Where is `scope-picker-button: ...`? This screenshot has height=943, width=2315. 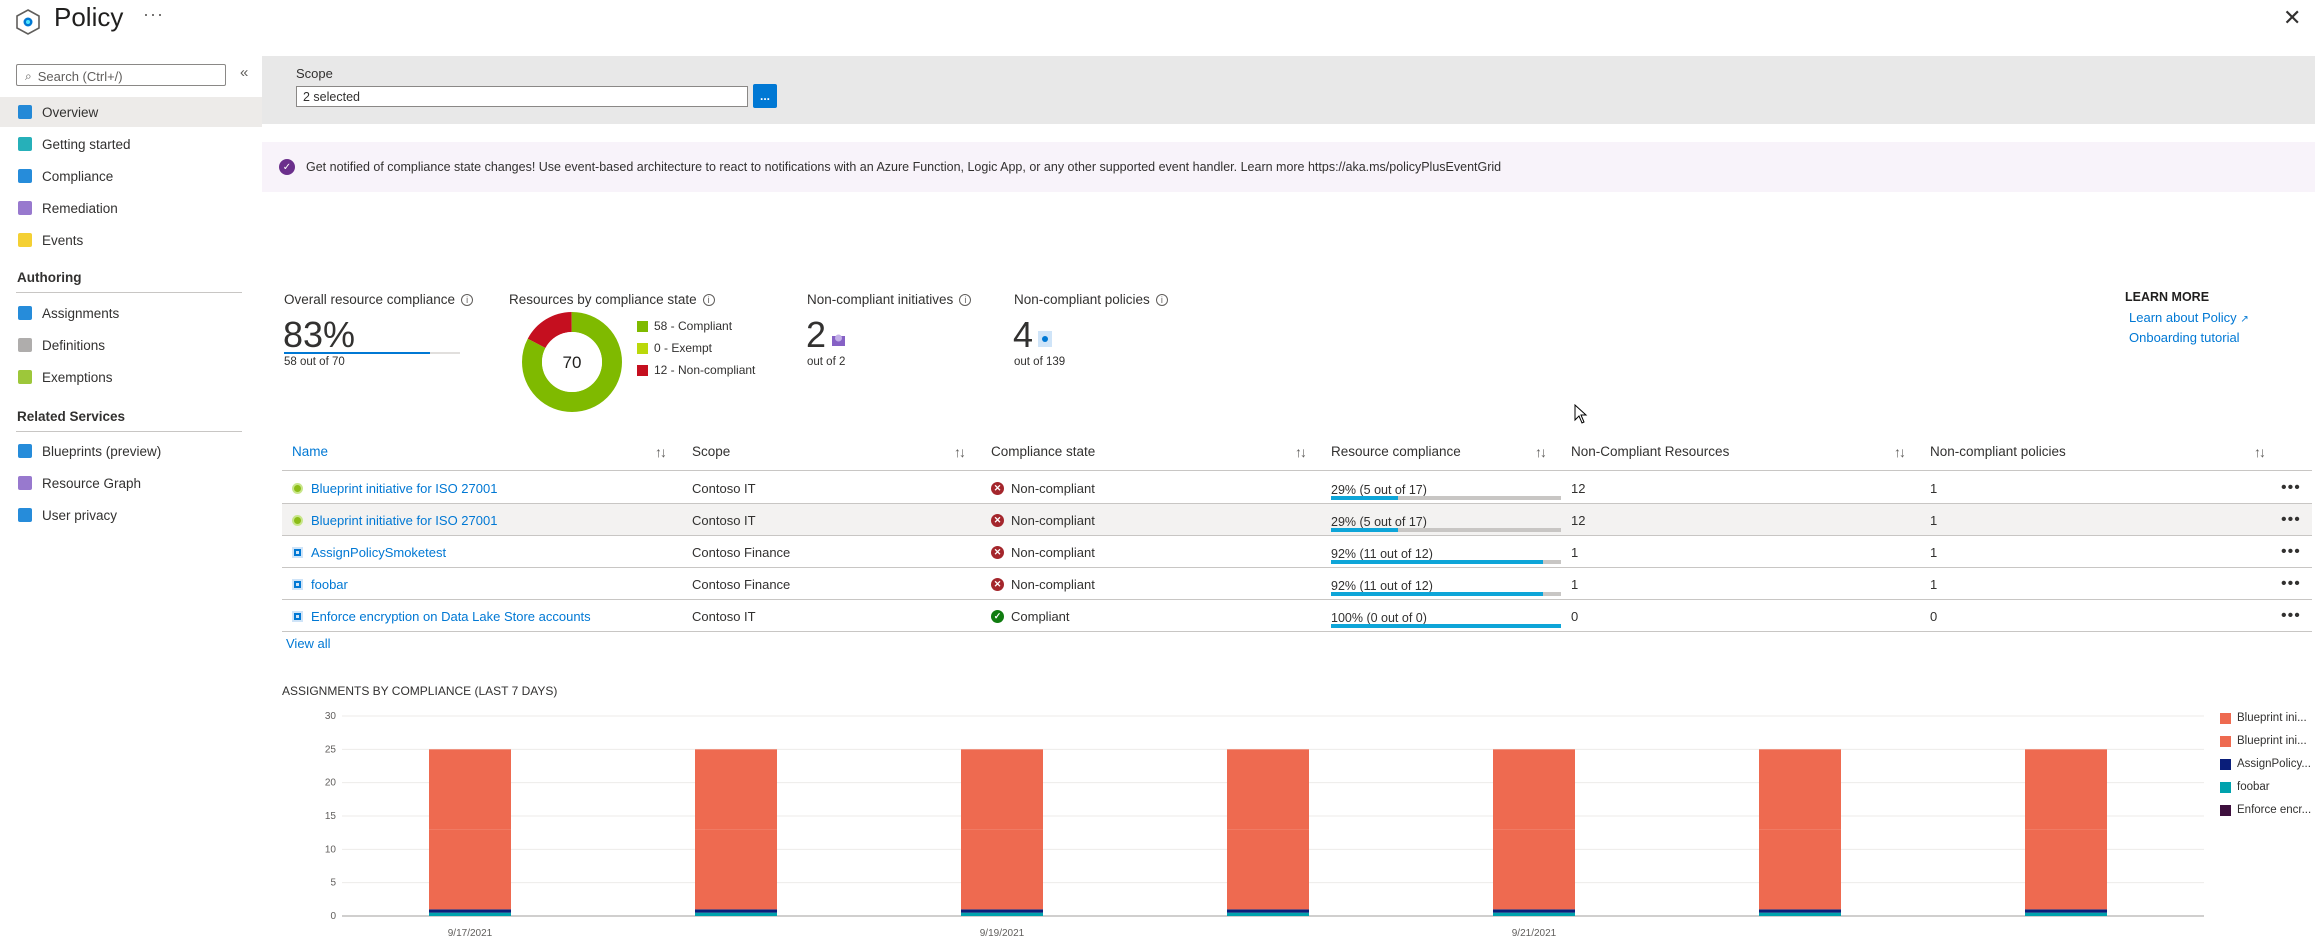
scope-picker-button: ... is located at coordinates (765, 96).